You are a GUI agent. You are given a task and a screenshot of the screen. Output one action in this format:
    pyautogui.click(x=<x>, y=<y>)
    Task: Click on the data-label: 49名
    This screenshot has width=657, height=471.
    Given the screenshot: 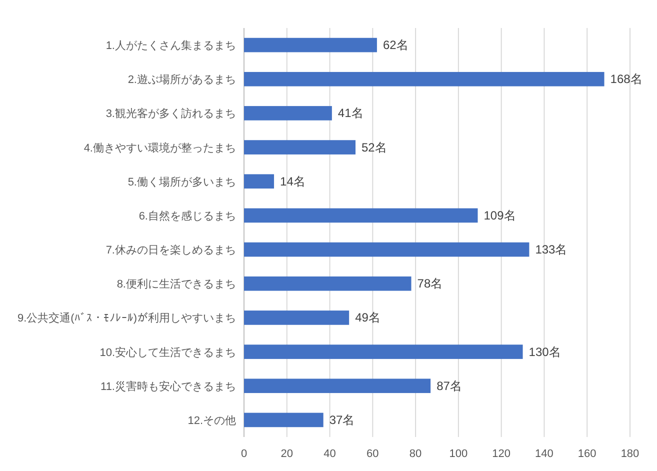 What is the action you would take?
    pyautogui.click(x=367, y=317)
    